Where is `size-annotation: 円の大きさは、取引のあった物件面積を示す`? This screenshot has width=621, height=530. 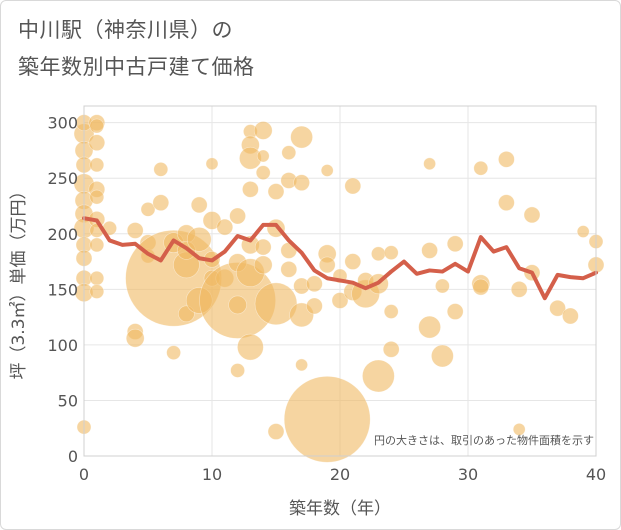 size-annotation: 円の大きさは、取引のあった物件面積を示す is located at coordinates (484, 440).